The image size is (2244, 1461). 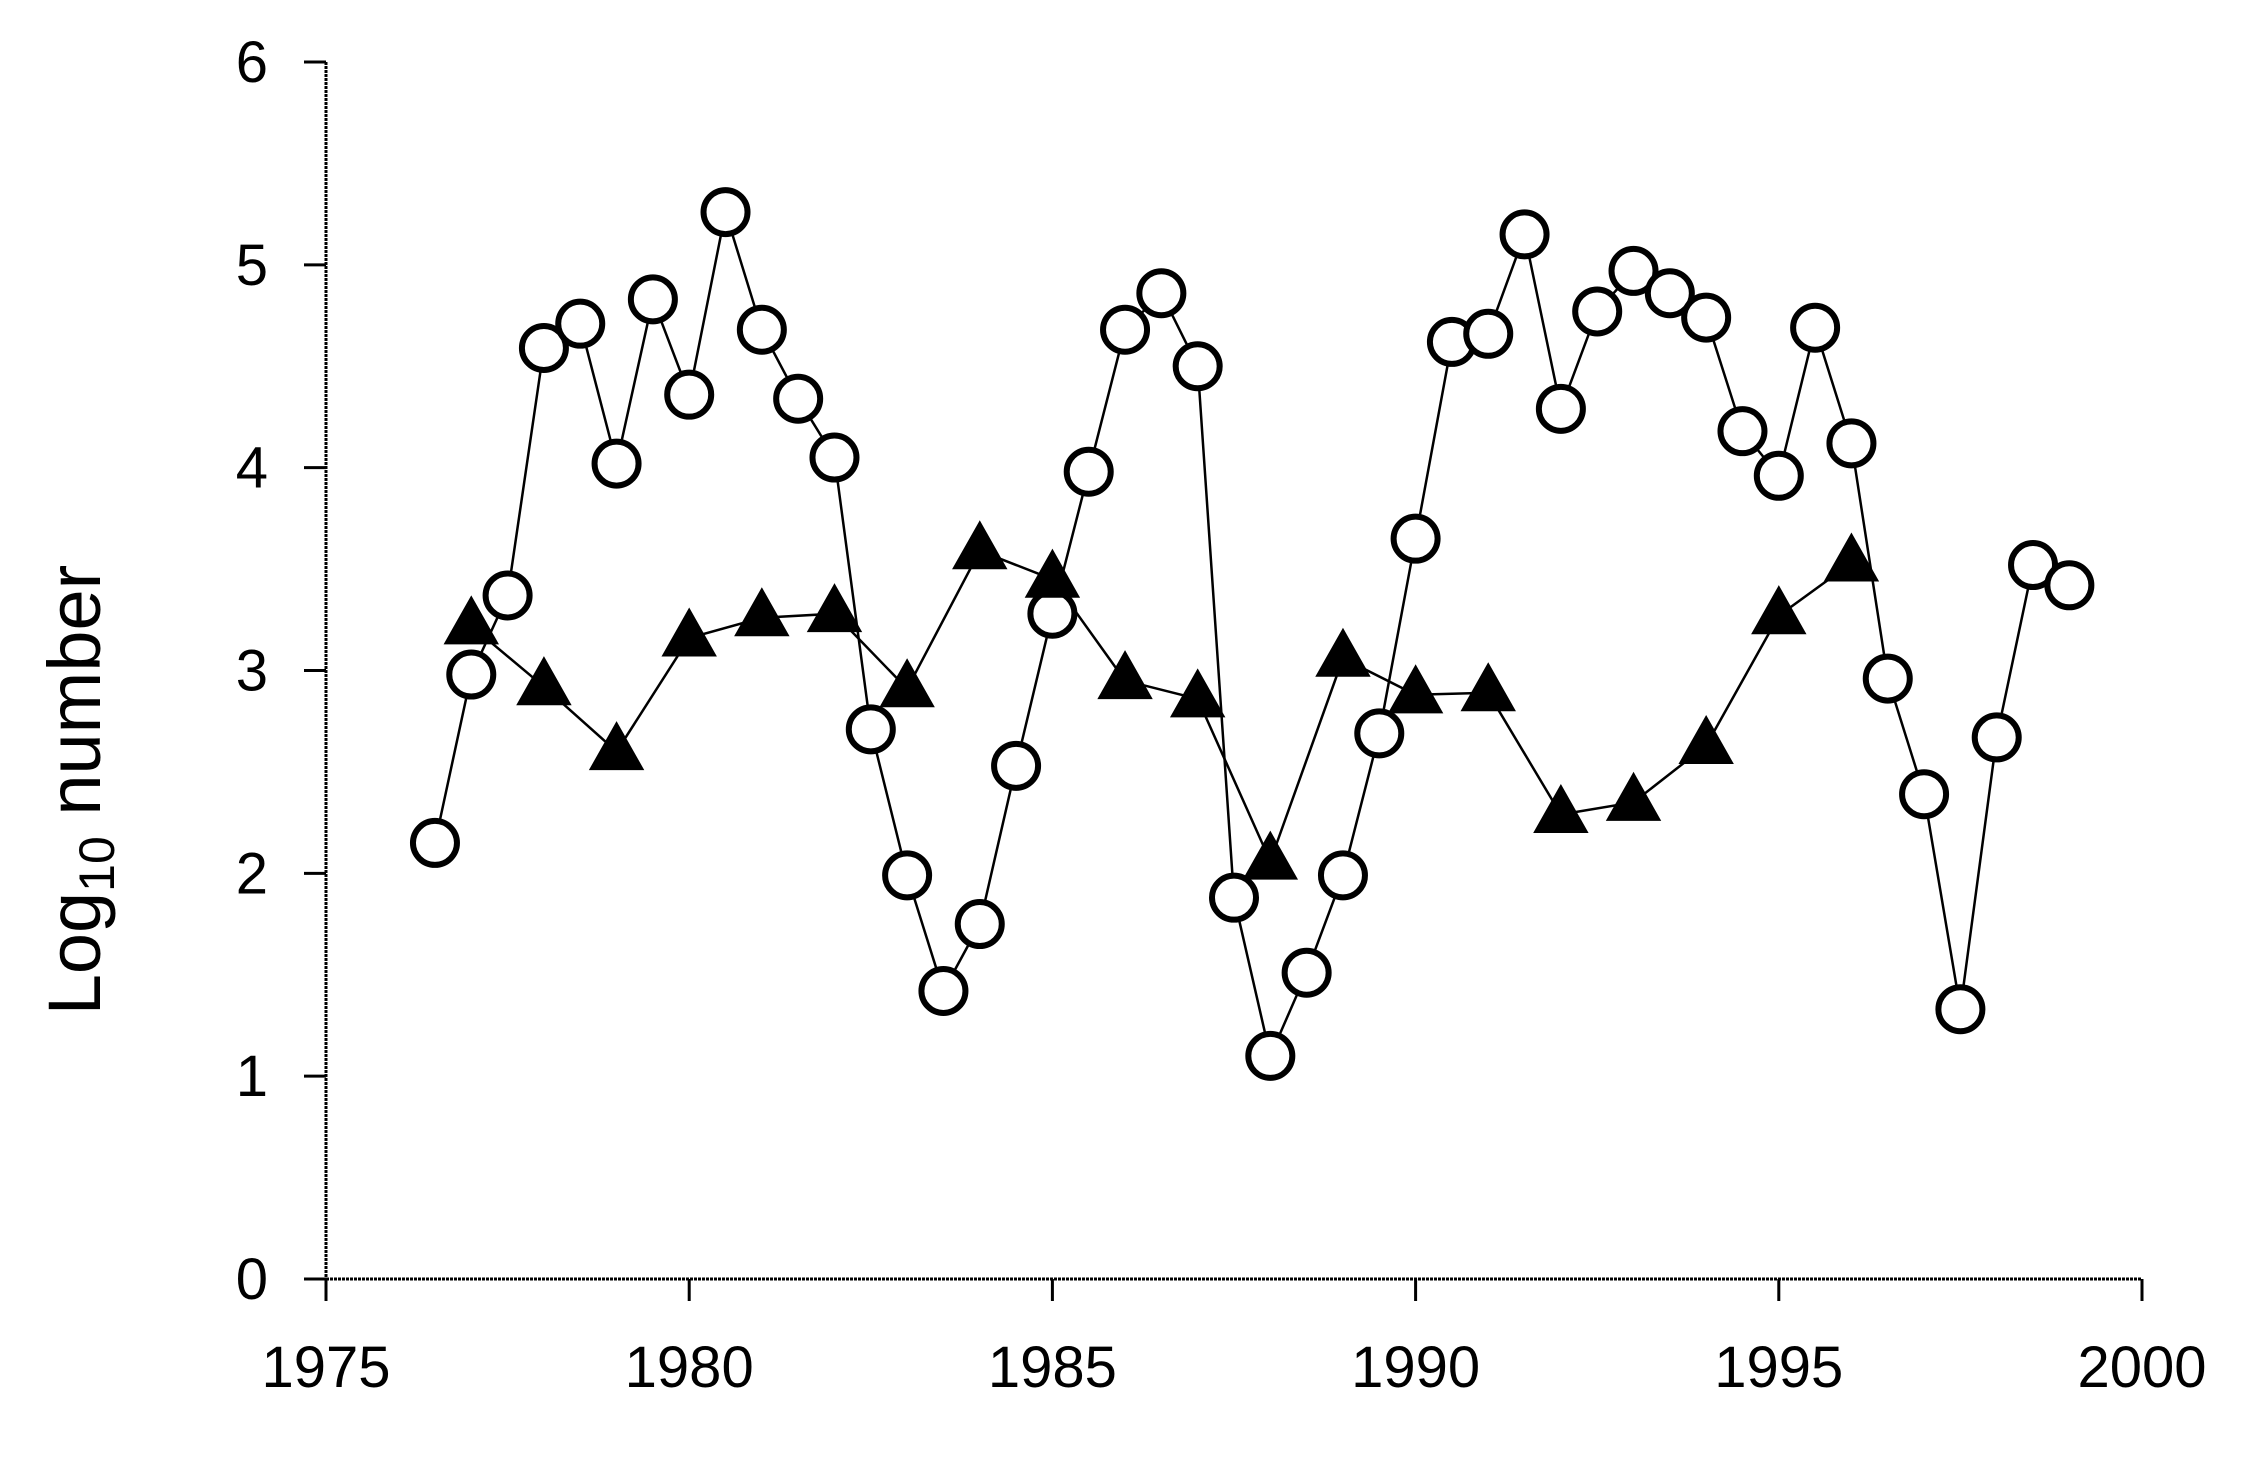 I want to click on y-axis-ticks: 0 1 2 3 4 5 6, so click(x=281, y=671).